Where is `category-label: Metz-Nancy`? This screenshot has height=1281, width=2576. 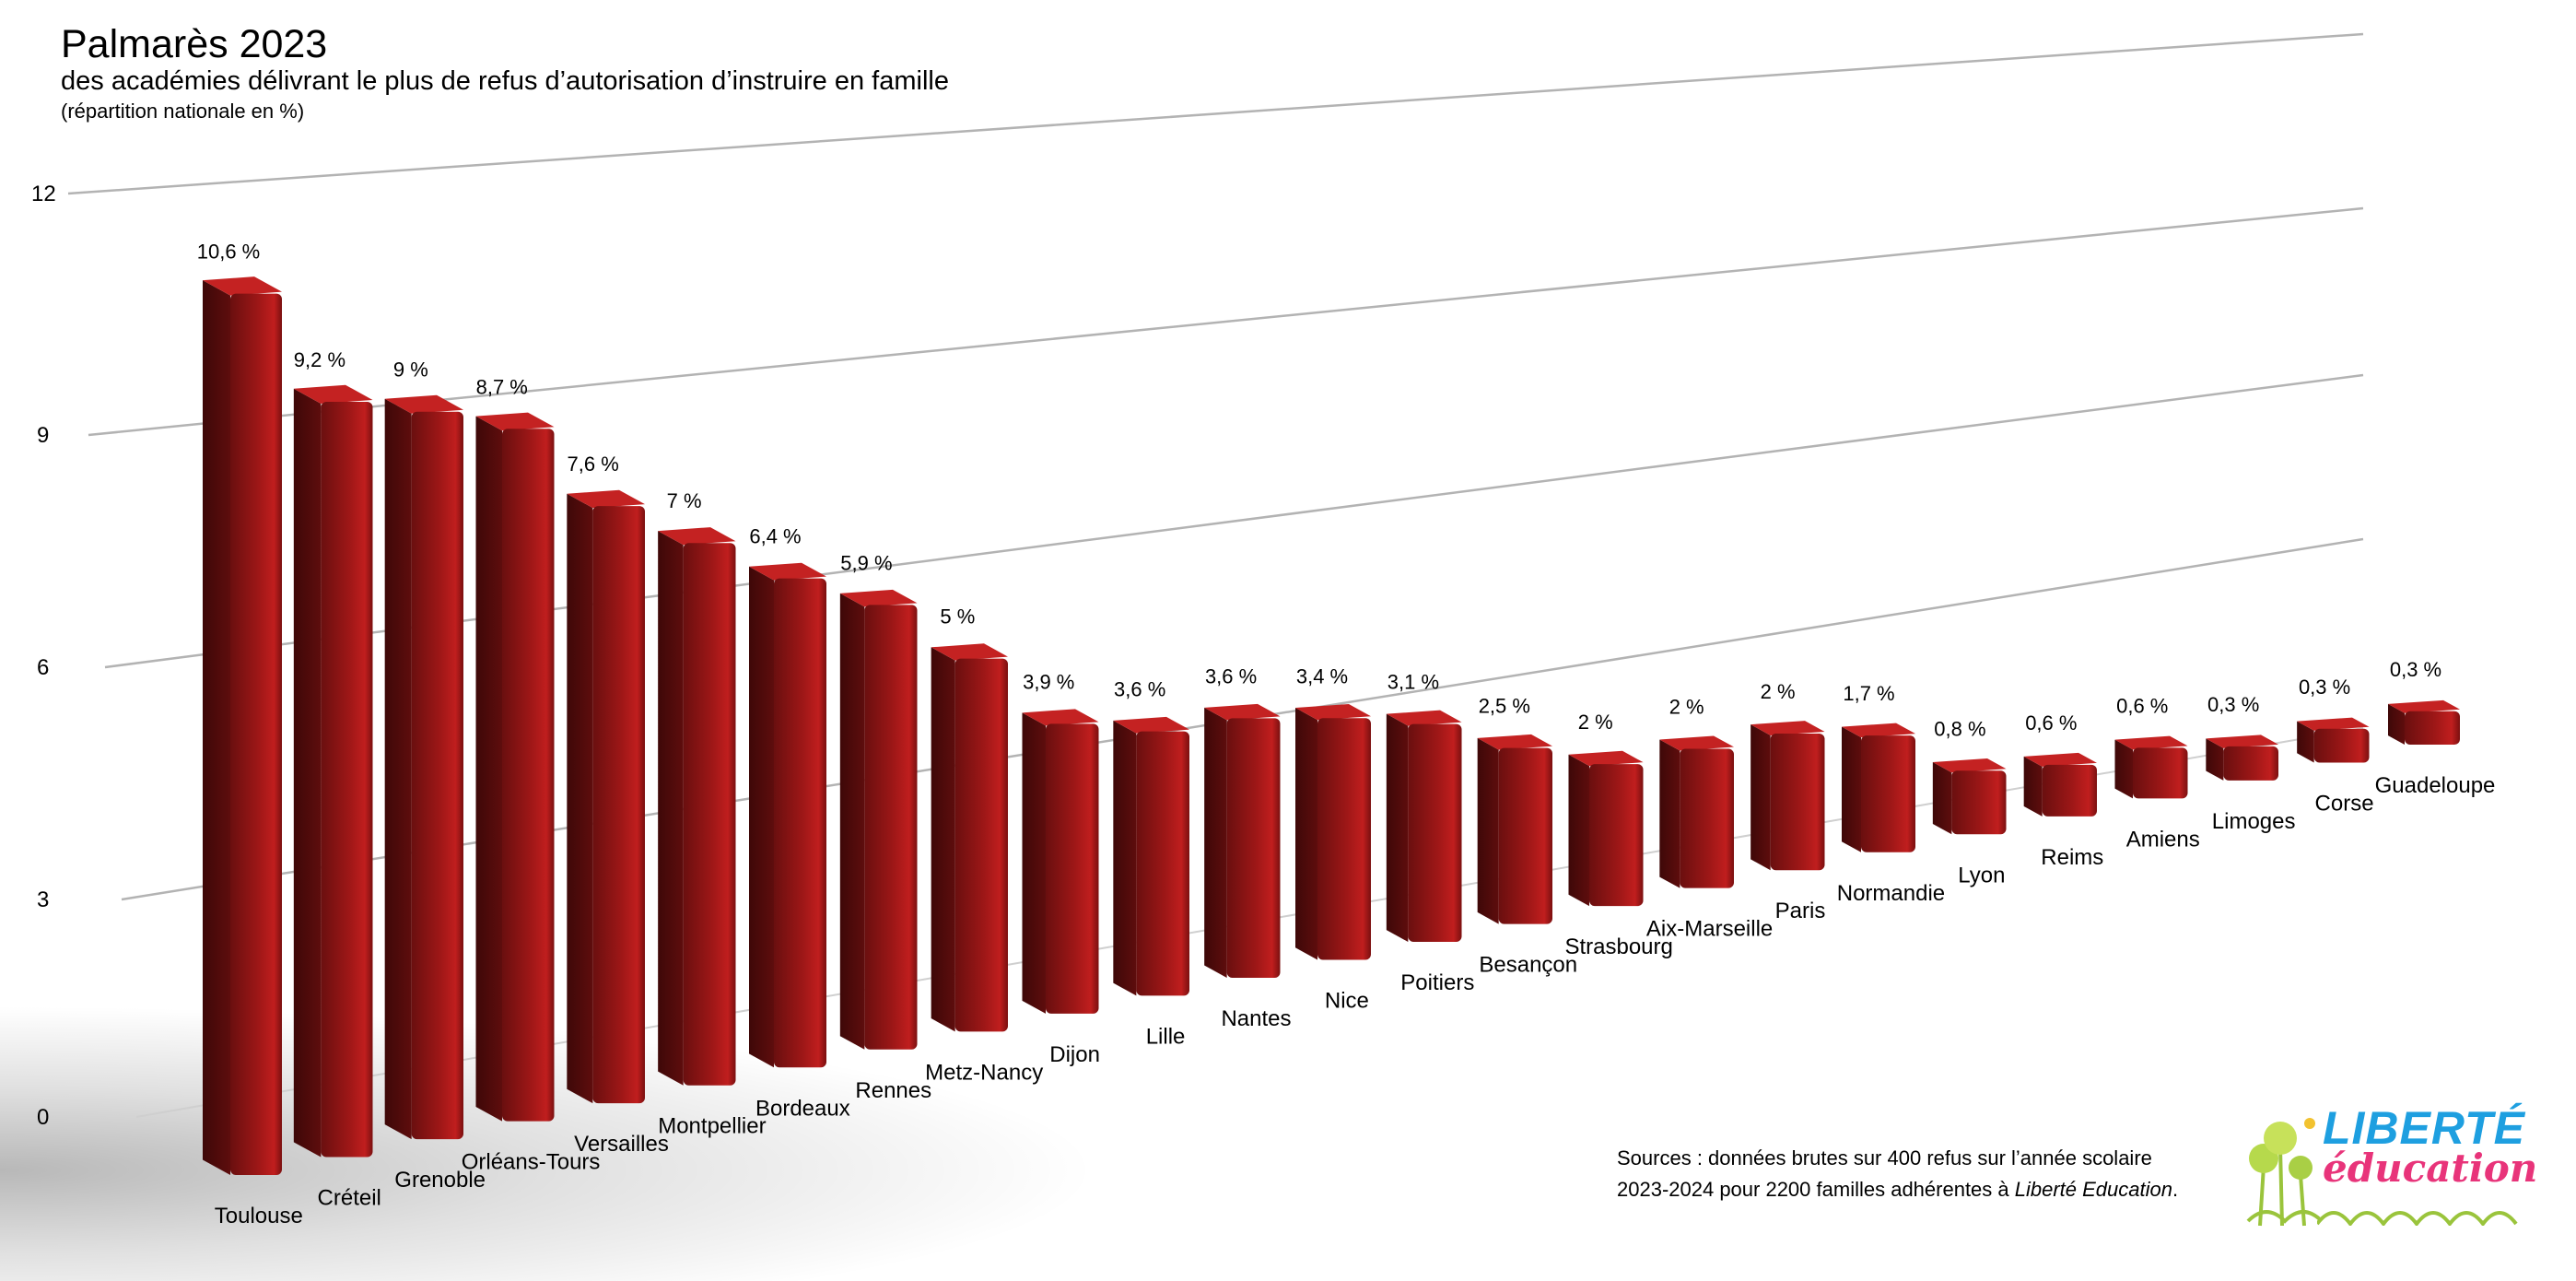
category-label: Metz-Nancy is located at coordinates (984, 1072).